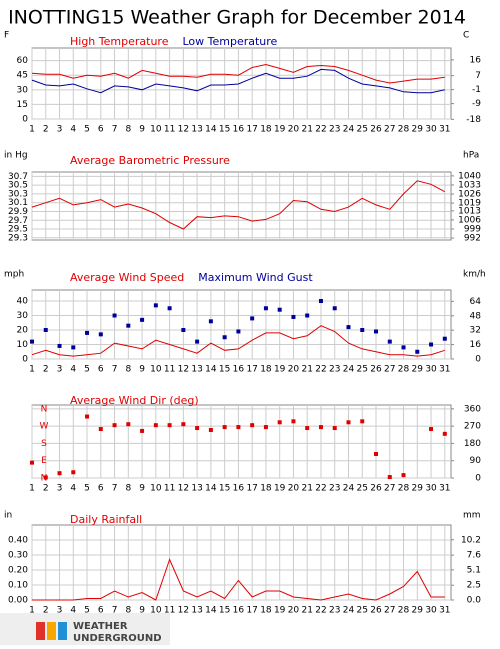 This screenshot has width=500, height=649. What do you see at coordinates (156, 370) in the screenshot?
I see `x-tick-label: 10` at bounding box center [156, 370].